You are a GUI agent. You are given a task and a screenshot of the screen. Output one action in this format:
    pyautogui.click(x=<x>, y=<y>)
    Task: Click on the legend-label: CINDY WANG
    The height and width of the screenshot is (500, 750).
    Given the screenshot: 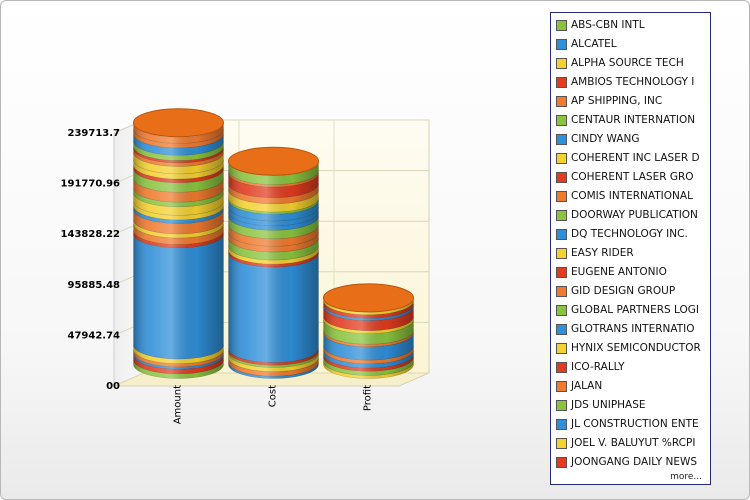 What is the action you would take?
    pyautogui.click(x=605, y=139)
    